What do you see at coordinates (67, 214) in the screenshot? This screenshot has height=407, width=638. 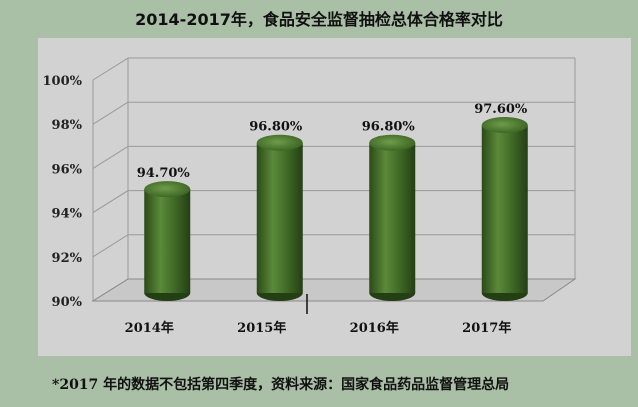 I see `y-tick-label: 94%` at bounding box center [67, 214].